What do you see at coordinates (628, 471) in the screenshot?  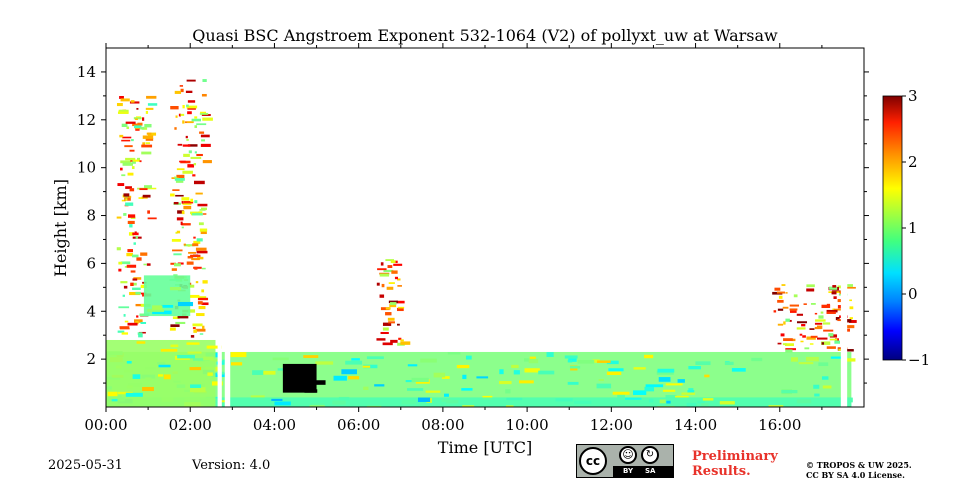 I see `cc-by-label: BY` at bounding box center [628, 471].